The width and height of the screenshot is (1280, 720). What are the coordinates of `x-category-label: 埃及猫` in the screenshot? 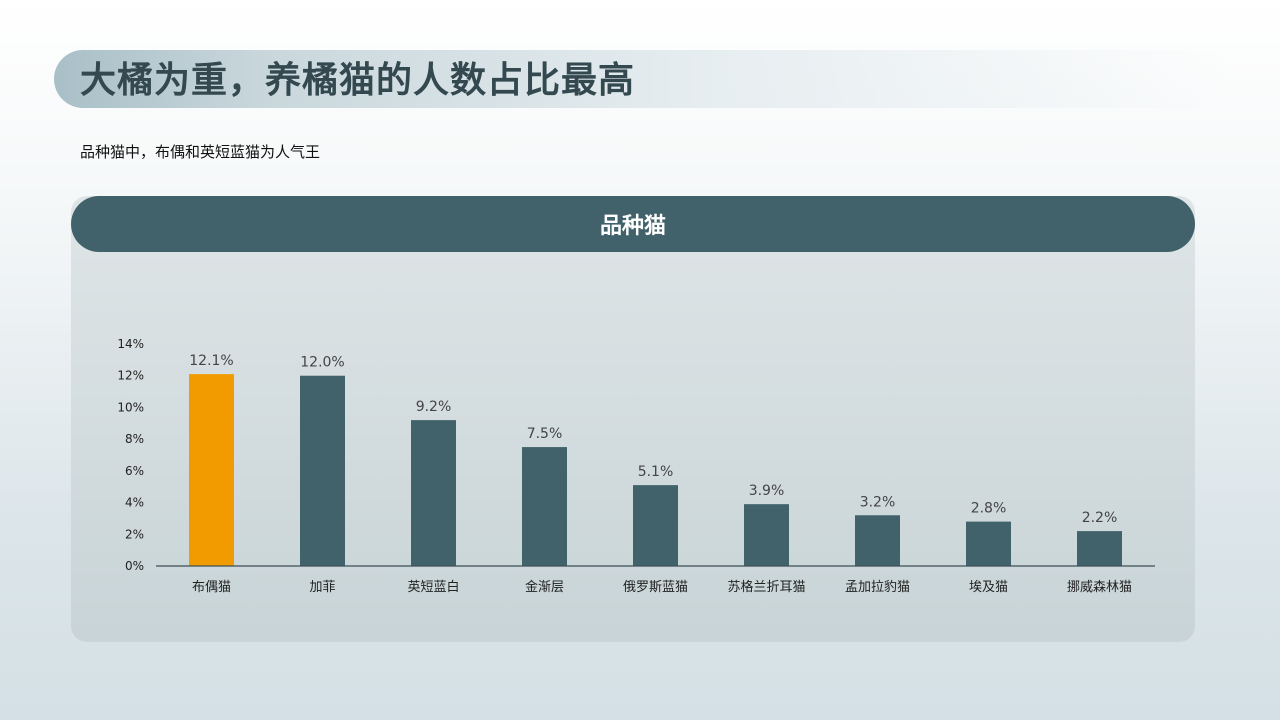 It's located at (988, 587).